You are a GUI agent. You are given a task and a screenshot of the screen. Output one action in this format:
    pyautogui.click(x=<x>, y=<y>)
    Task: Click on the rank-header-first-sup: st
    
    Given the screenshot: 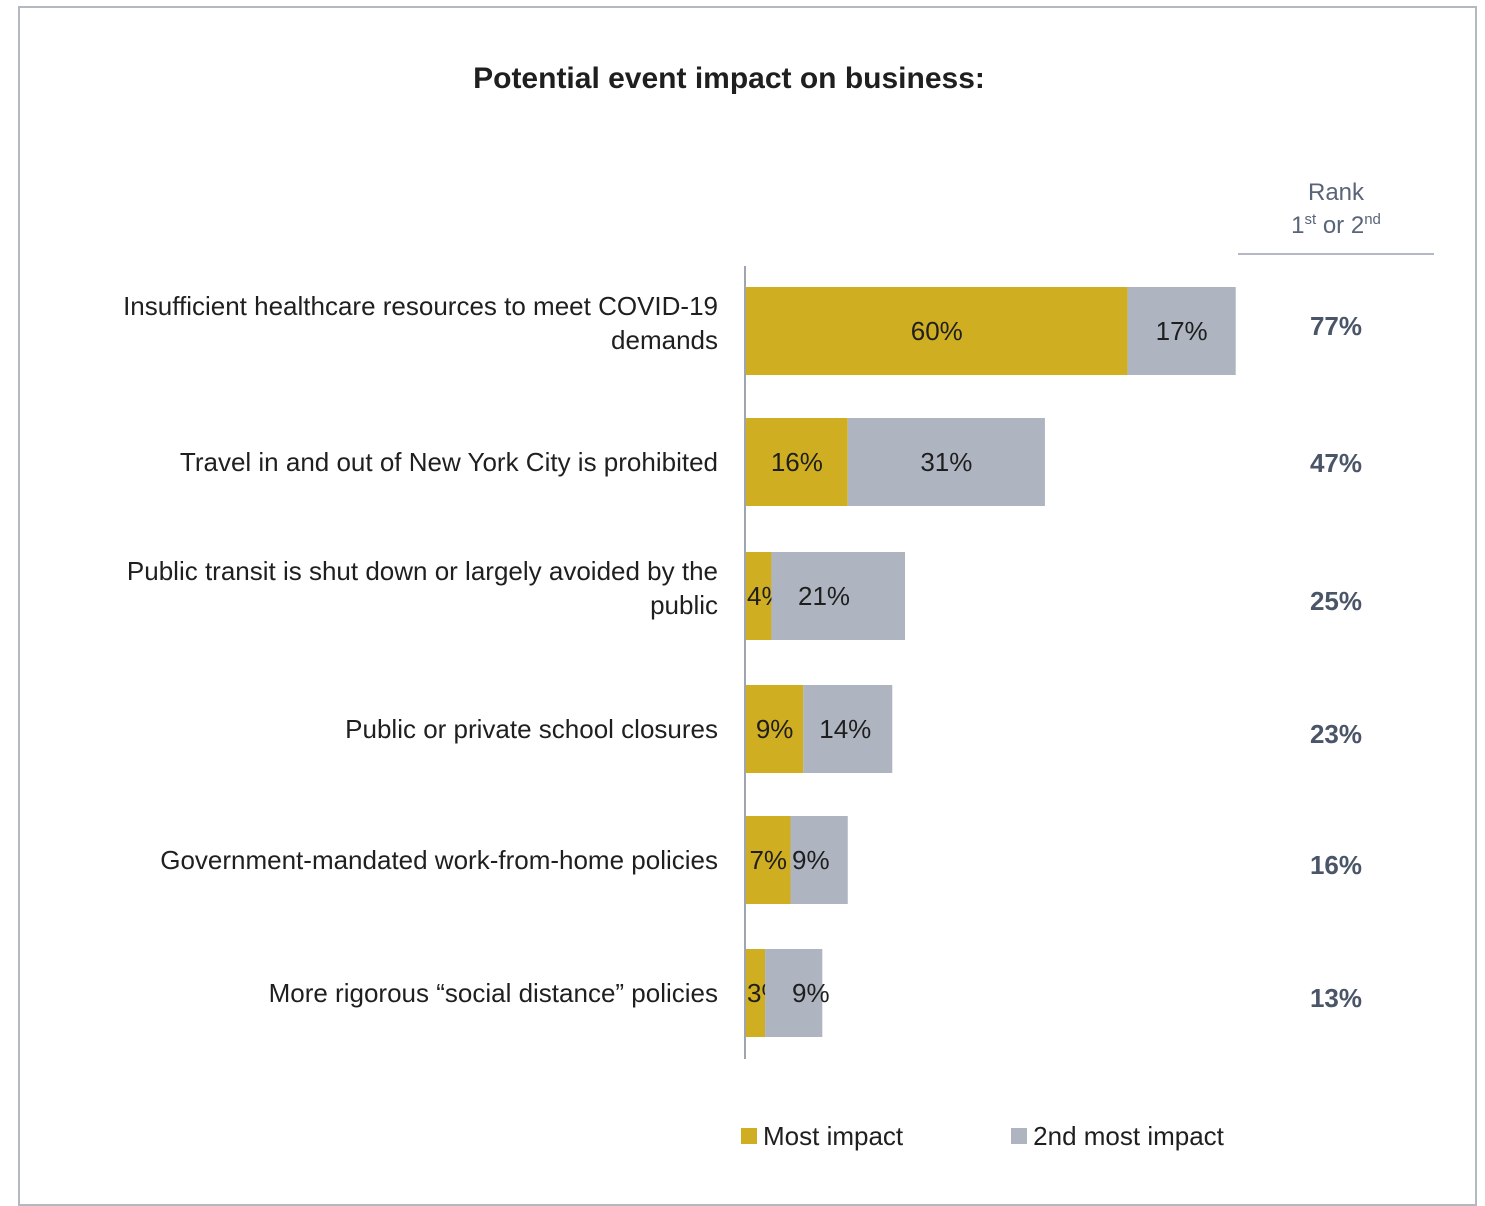 What is the action you would take?
    pyautogui.click(x=1310, y=219)
    